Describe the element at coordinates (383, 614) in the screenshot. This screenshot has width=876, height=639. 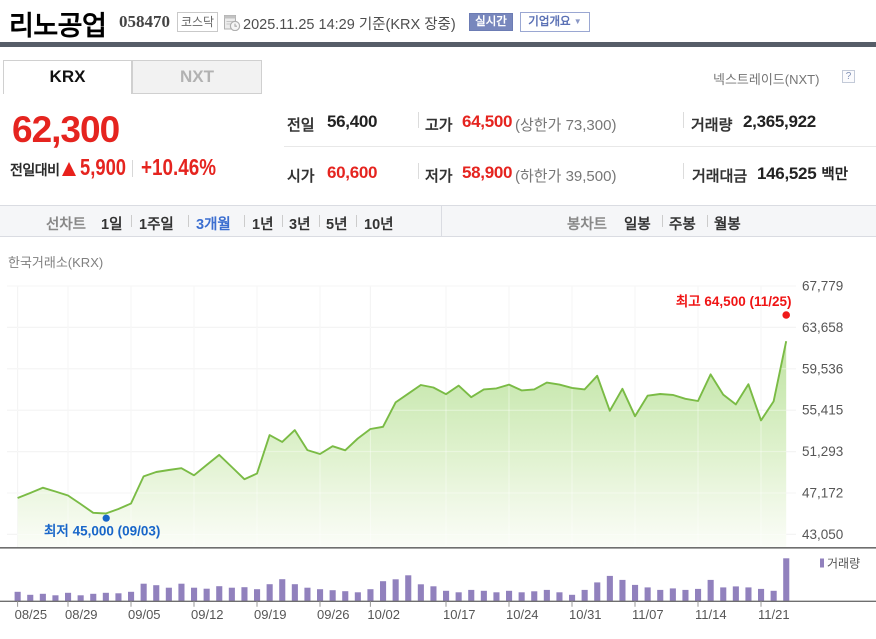
I see `svg-text: 10/02` at that location.